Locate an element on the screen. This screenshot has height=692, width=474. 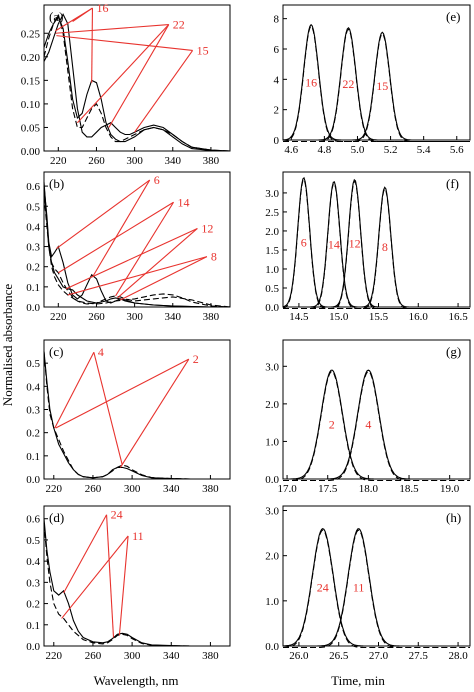
x-tick-label: 5.0 is located at coordinates (358, 150).